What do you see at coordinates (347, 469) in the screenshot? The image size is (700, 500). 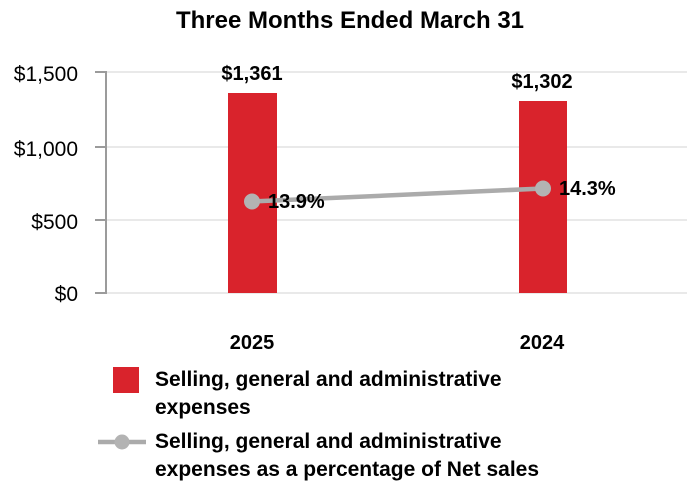 I see `legend-line: expenses as a percentage of Net sales` at bounding box center [347, 469].